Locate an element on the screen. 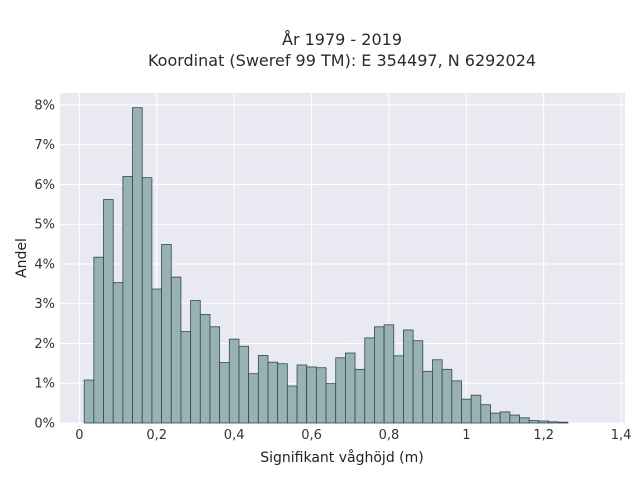 This screenshot has width=640, height=480. y-axis-label: Andel is located at coordinates (22, 258).